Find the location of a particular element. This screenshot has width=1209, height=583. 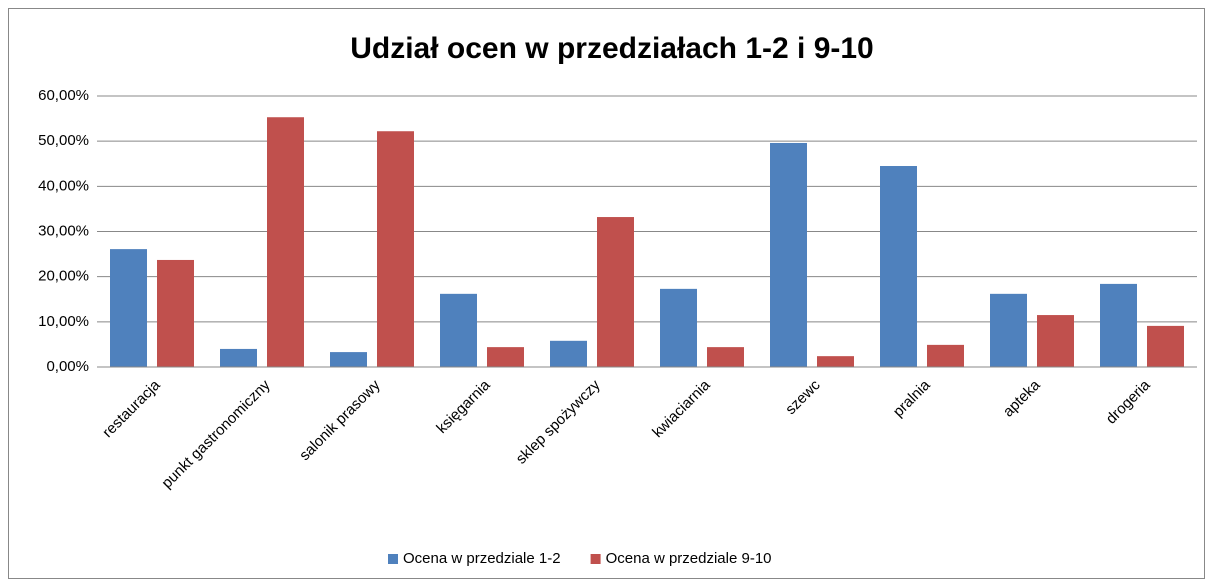

y-tick-label: 0,00% is located at coordinates (67, 366).